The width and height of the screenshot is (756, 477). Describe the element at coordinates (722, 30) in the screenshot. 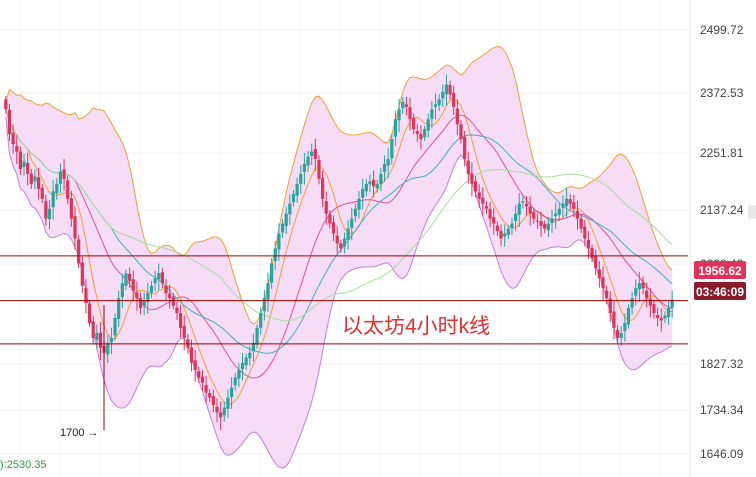

I see `y-tick-label: 2499.72` at that location.